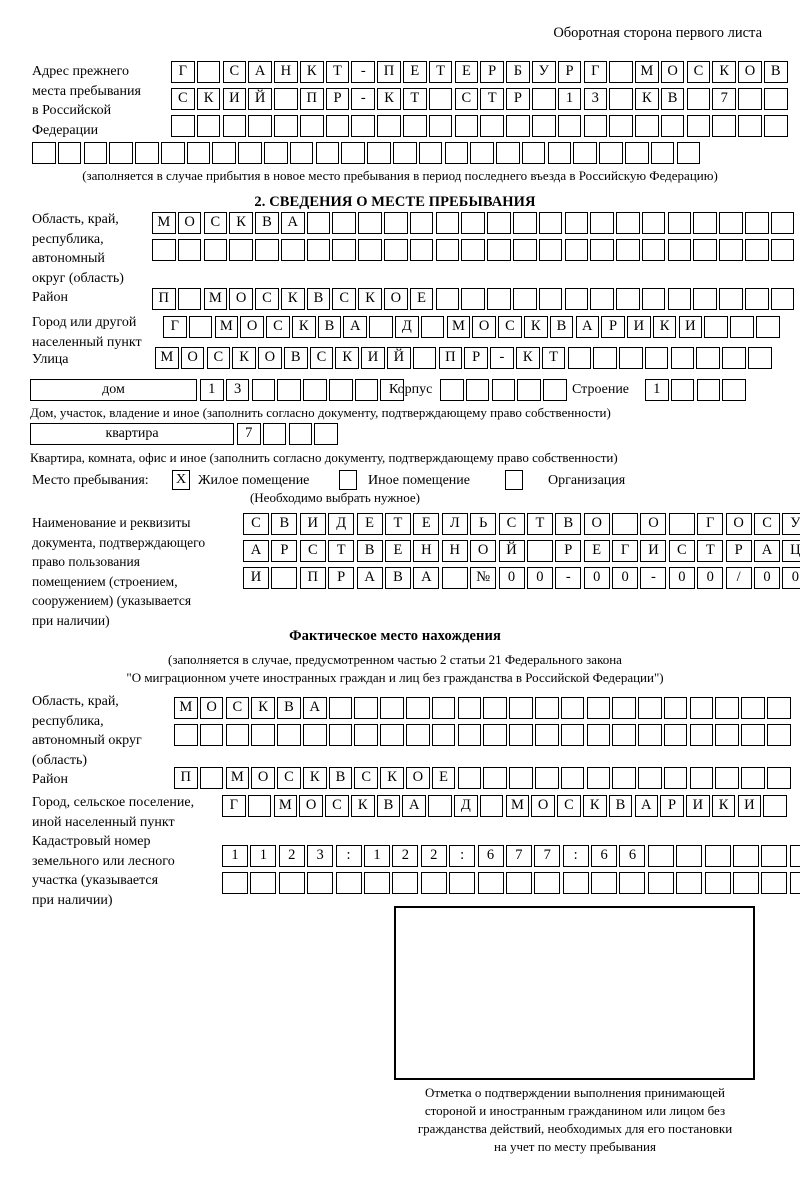 The height and width of the screenshot is (1180, 800). Describe the element at coordinates (405, 856) in the screenshot. I see `char-cell: 2` at that location.